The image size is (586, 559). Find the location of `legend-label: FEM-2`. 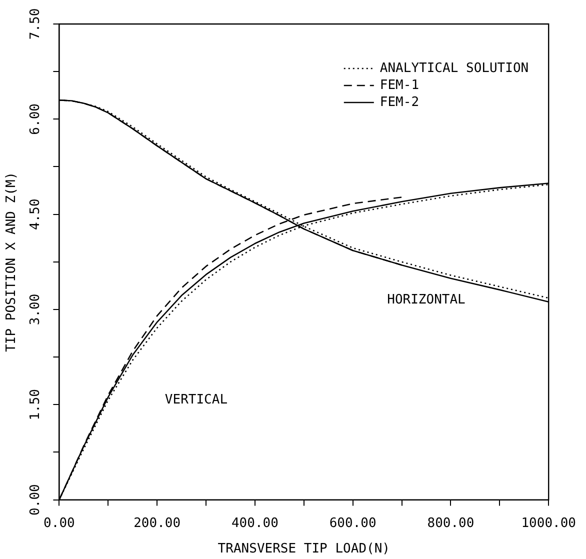

legend-label: FEM-2 is located at coordinates (400, 102).